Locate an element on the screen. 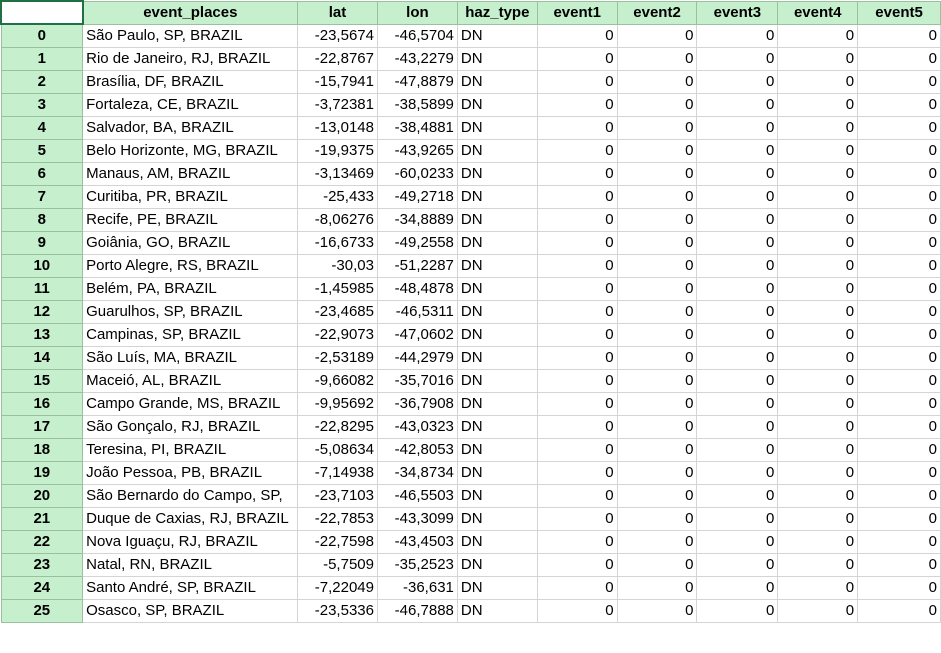 Image resolution: width=941 pixels, height=653 pixels. event-place-cell: Nova Iguaçu, RJ, BRAZIL is located at coordinates (190, 541).